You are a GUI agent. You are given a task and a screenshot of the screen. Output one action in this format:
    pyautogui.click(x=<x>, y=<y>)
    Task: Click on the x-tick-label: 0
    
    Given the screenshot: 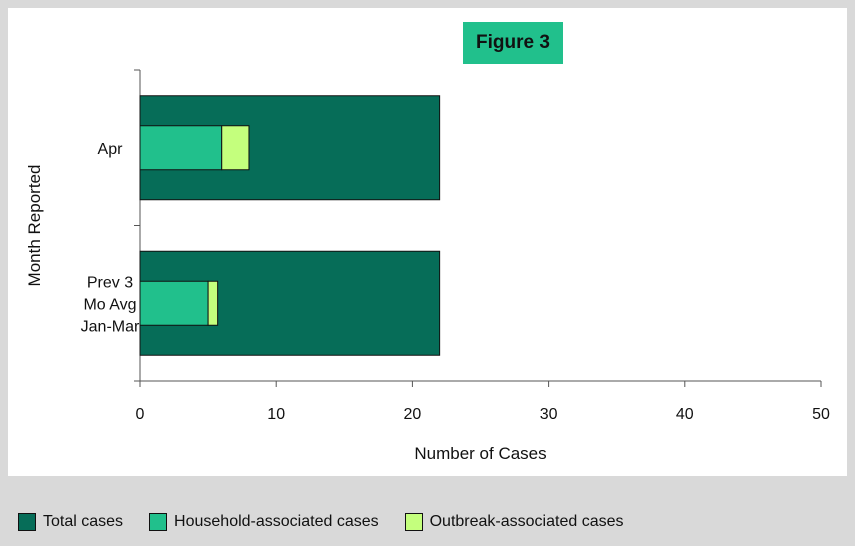 What is the action you would take?
    pyautogui.click(x=140, y=414)
    